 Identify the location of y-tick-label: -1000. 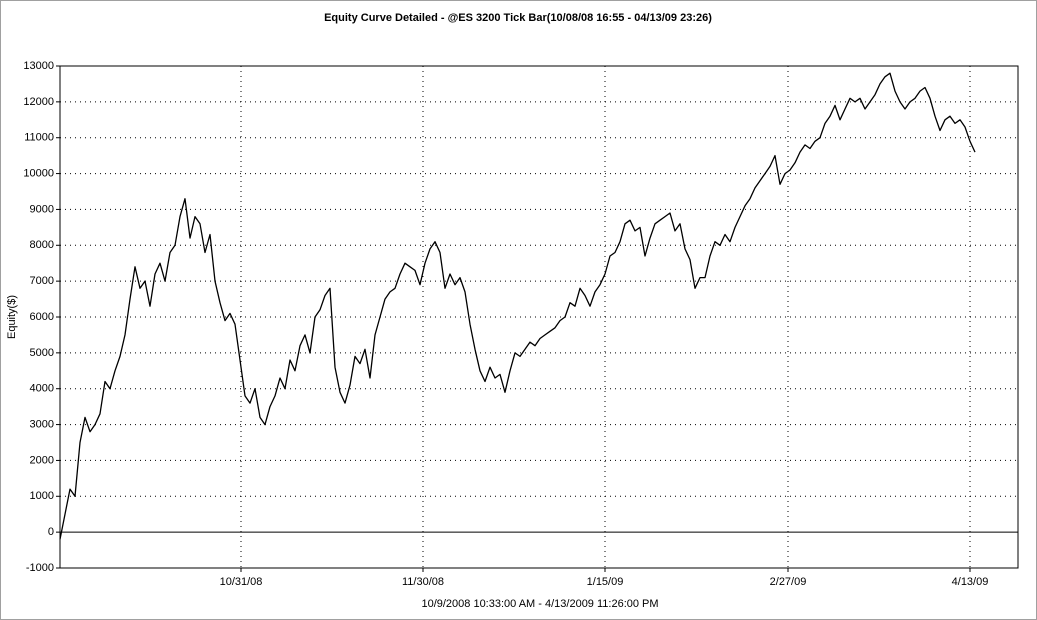
(40, 568).